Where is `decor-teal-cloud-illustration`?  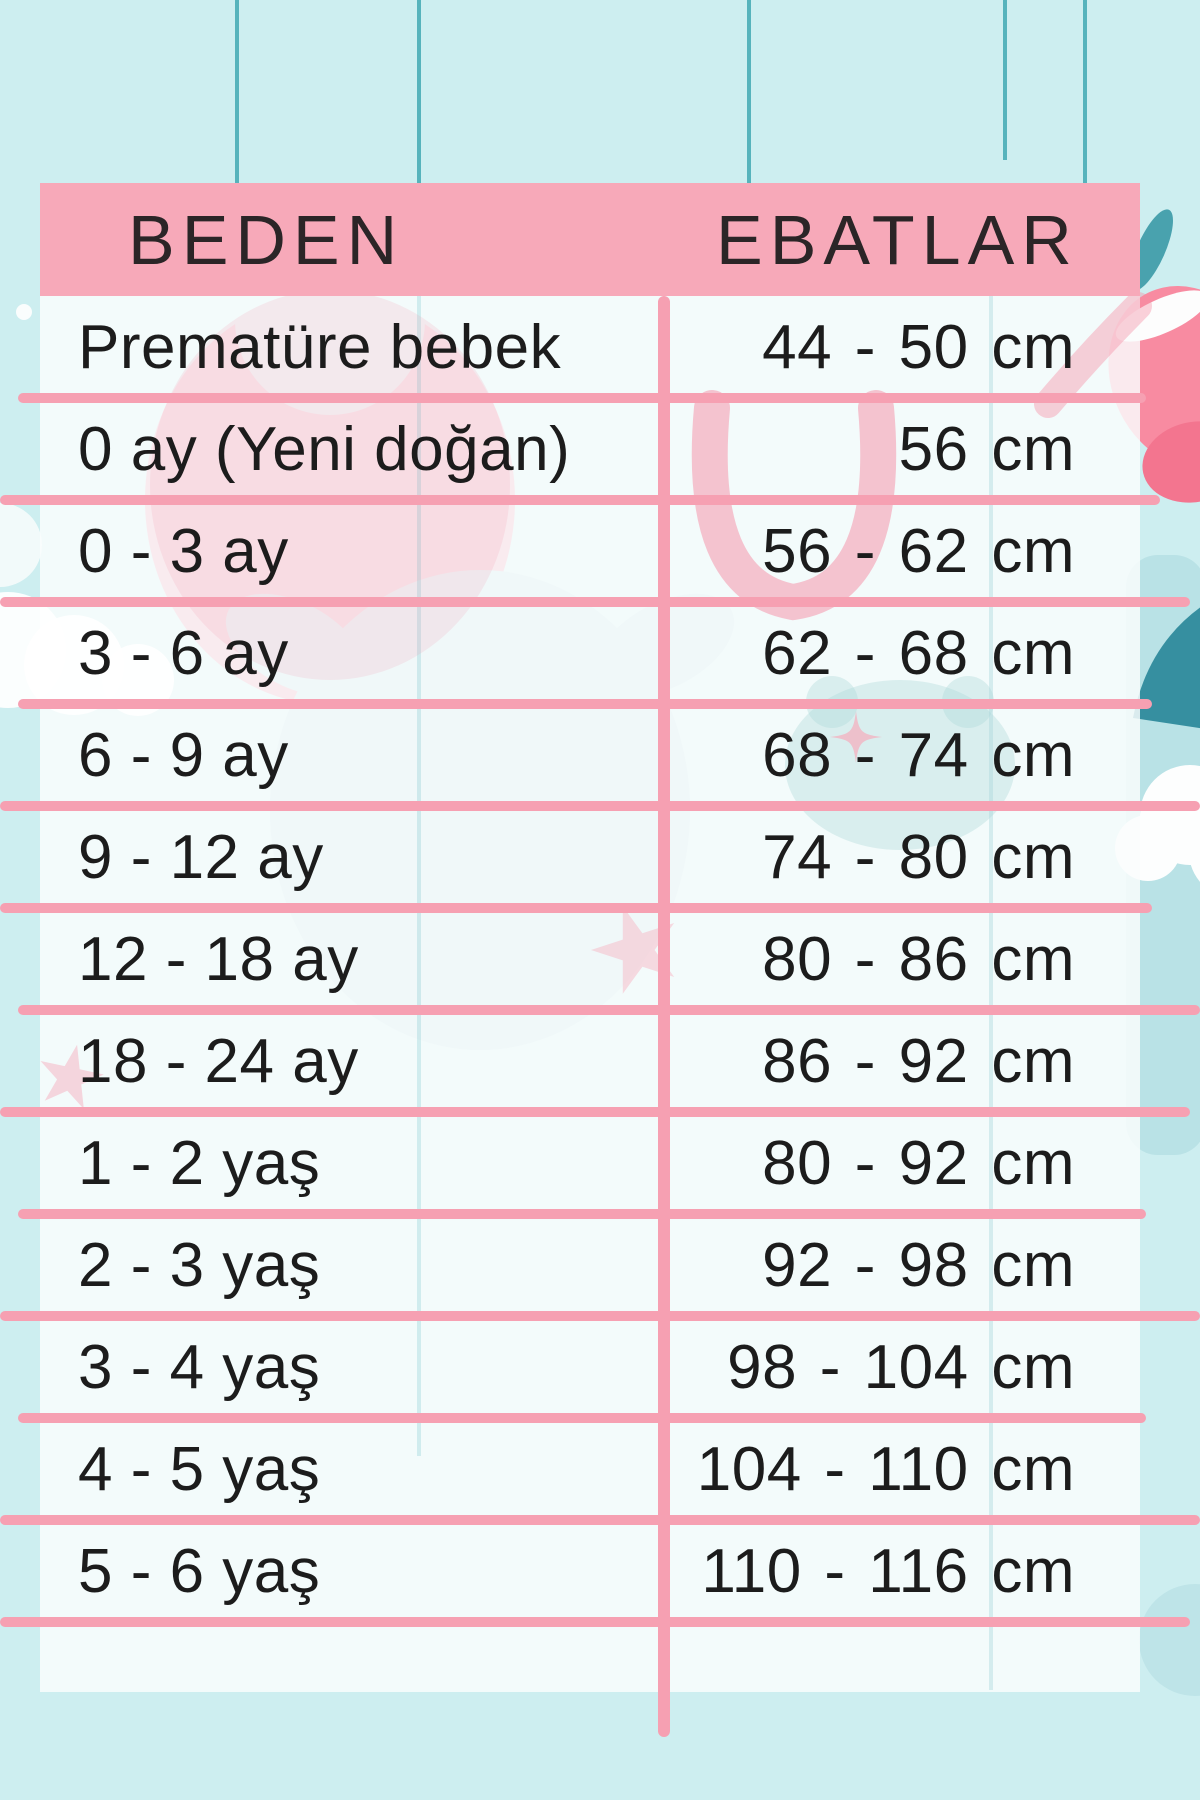 decor-teal-cloud-illustration is located at coordinates (1169, 1640).